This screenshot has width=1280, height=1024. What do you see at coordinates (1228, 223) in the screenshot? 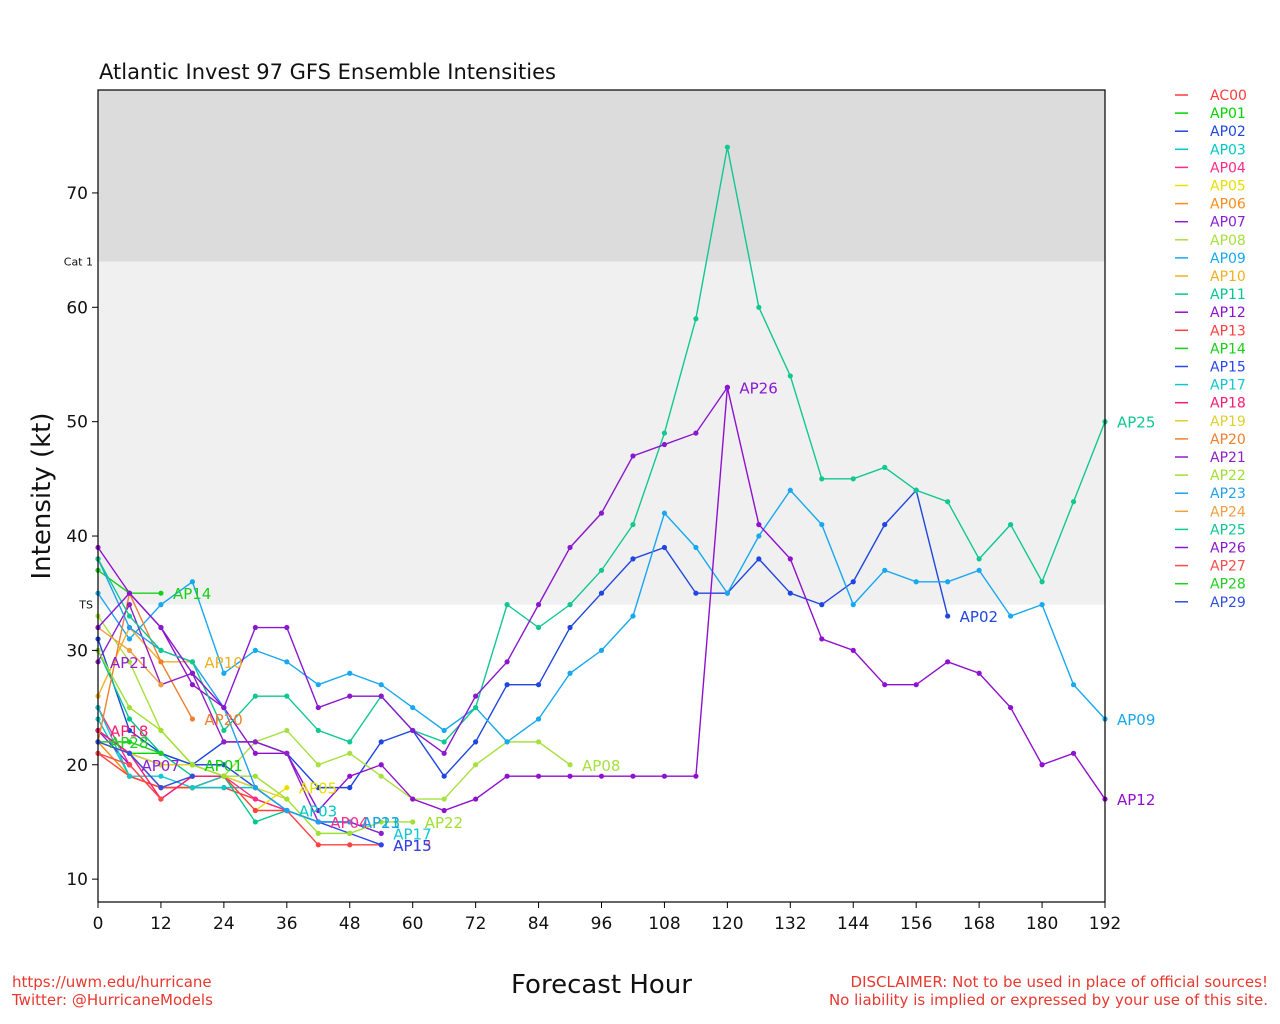
I see `legend-label: AP07` at bounding box center [1228, 223].